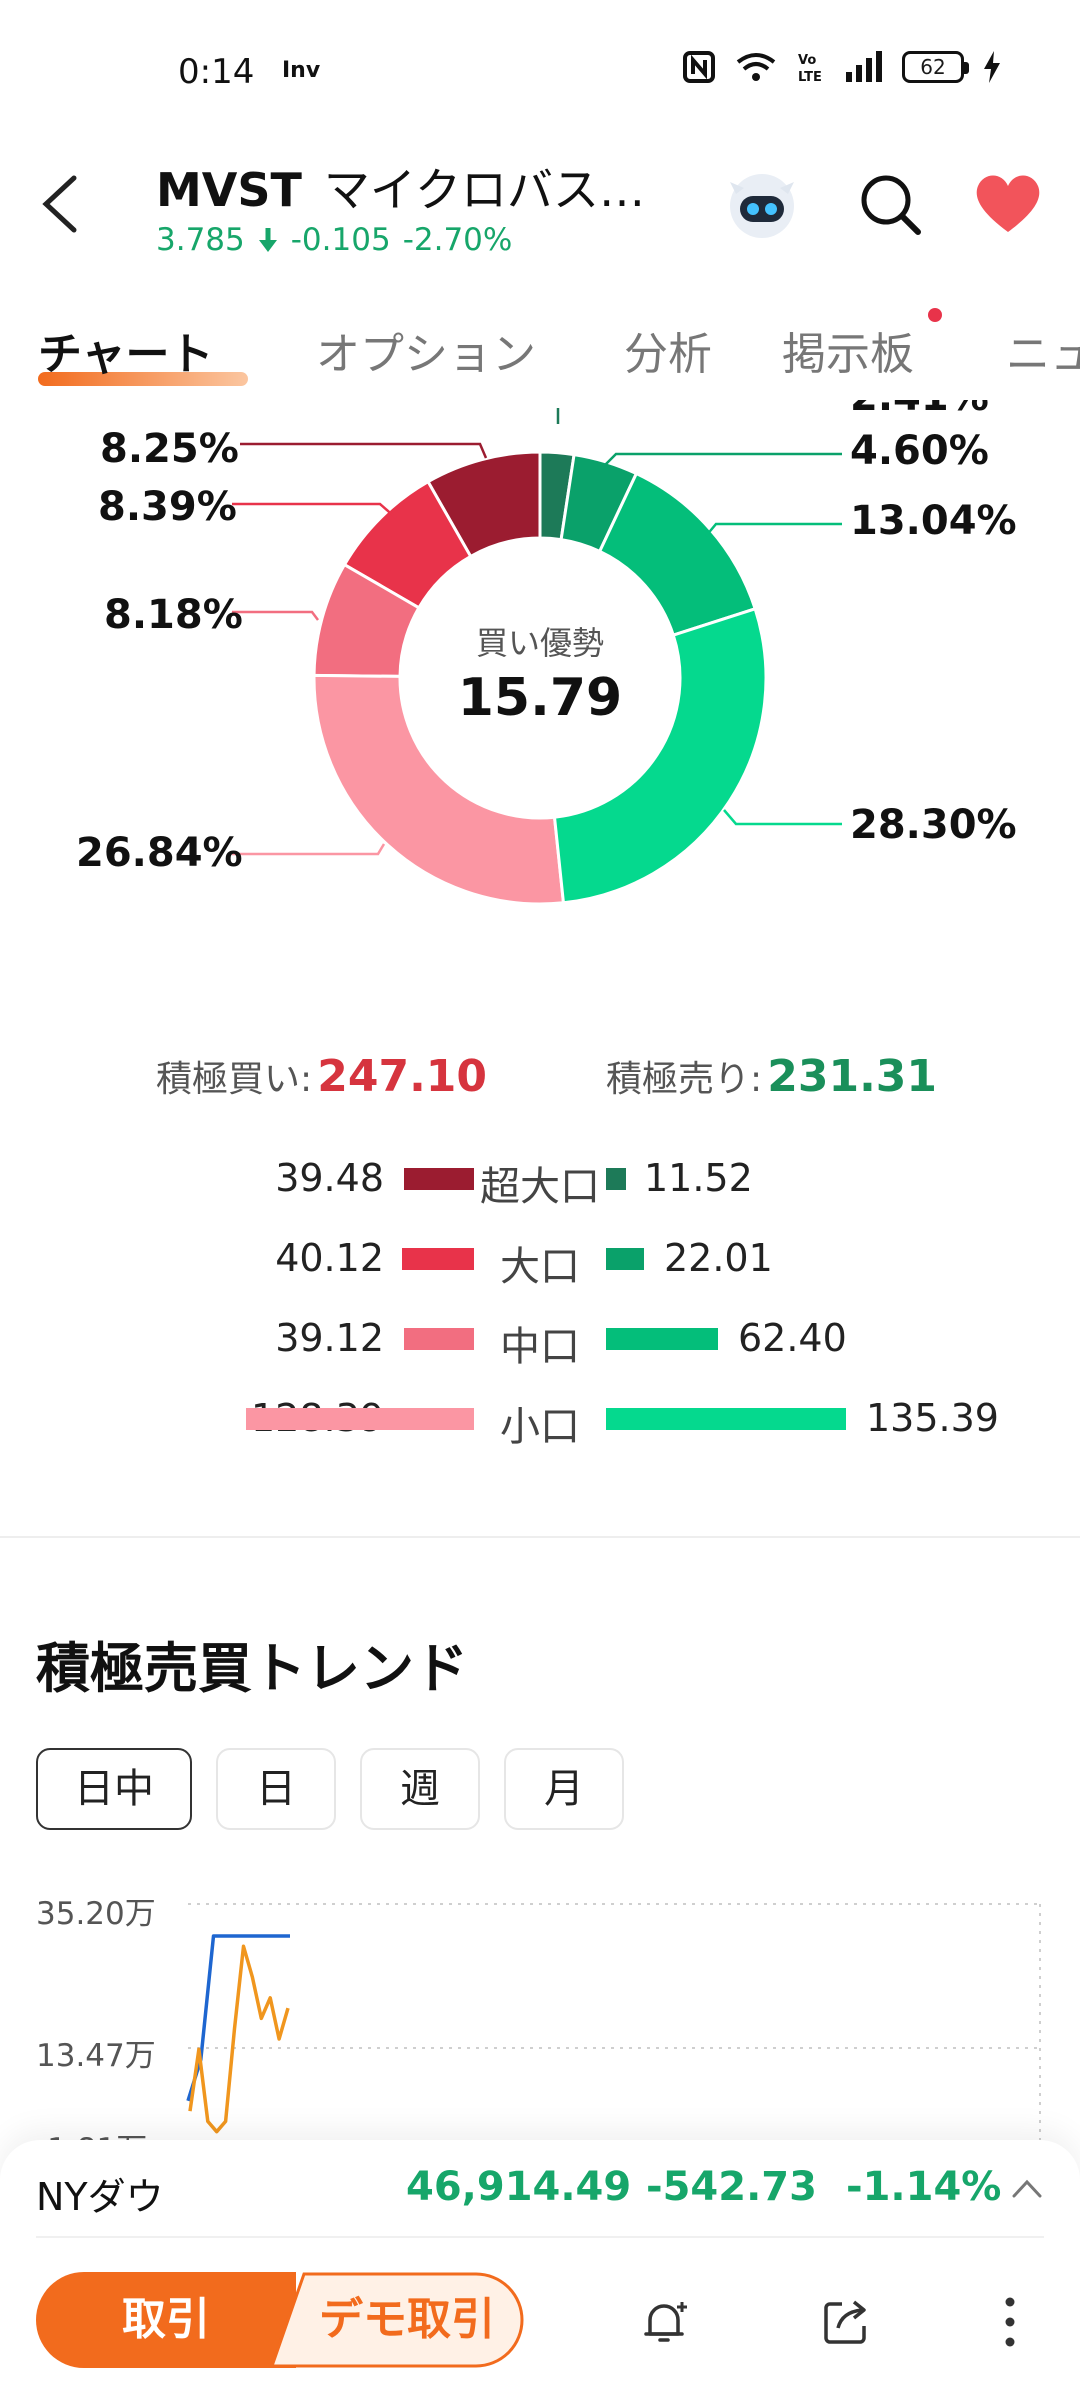 This screenshot has width=1080, height=2400. Describe the element at coordinates (540, 1179) in the screenshot. I see `flow-row-super-large: 39.48 超大口 11.52` at that location.